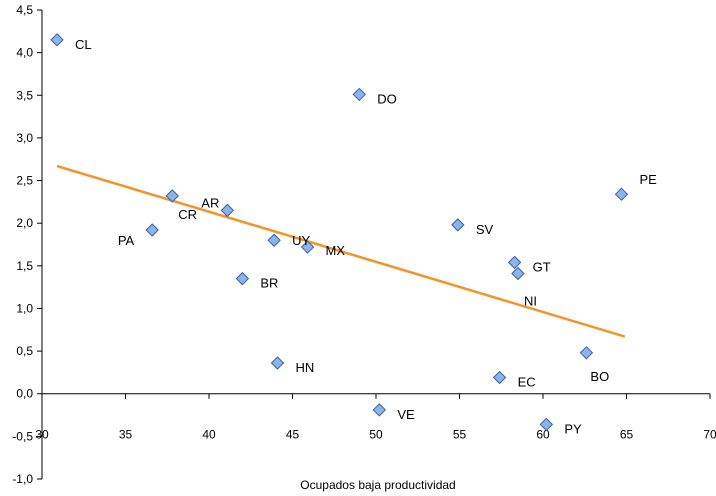 The width and height of the screenshot is (716, 496). What do you see at coordinates (573, 428) in the screenshot?
I see `point-label-py: PY` at bounding box center [573, 428].